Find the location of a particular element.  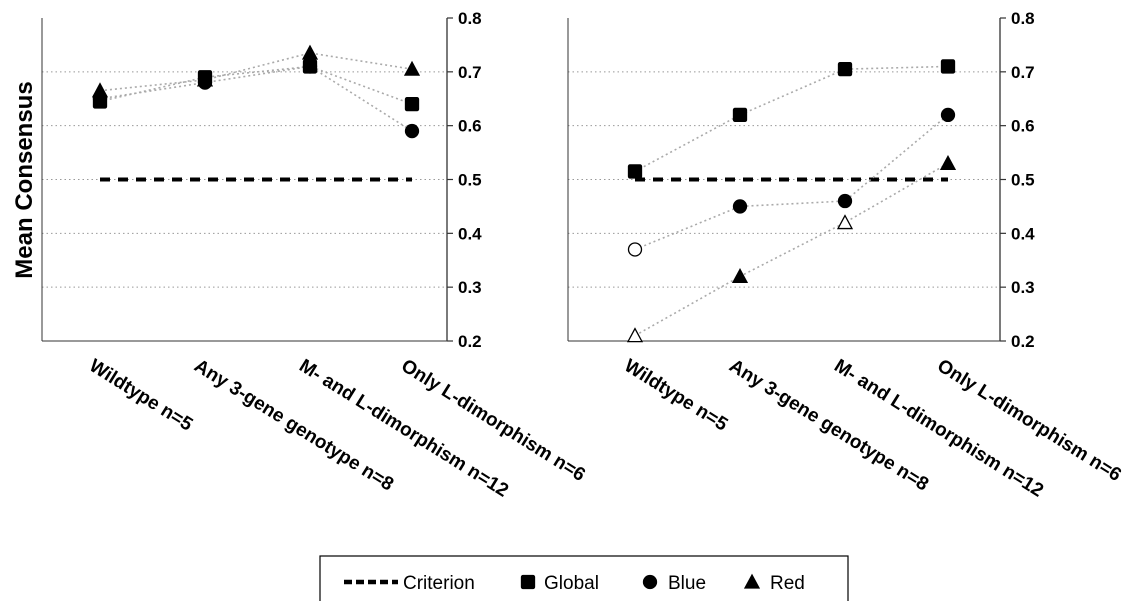

legend-label: Red is located at coordinates (787, 583).